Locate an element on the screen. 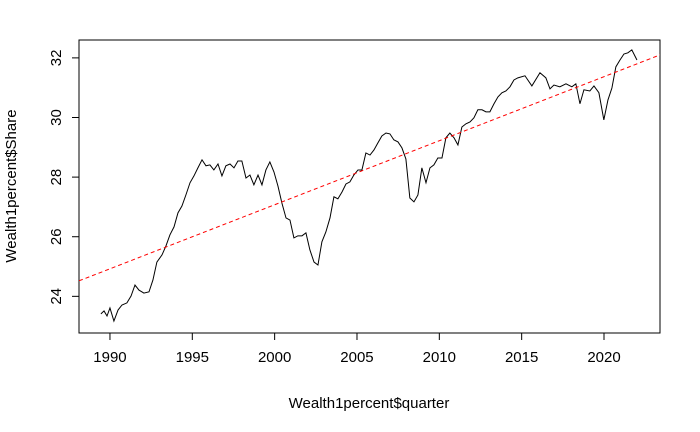 Image resolution: width=700 pixels, height=432 pixels. y-tick-label: 24 is located at coordinates (56, 296).